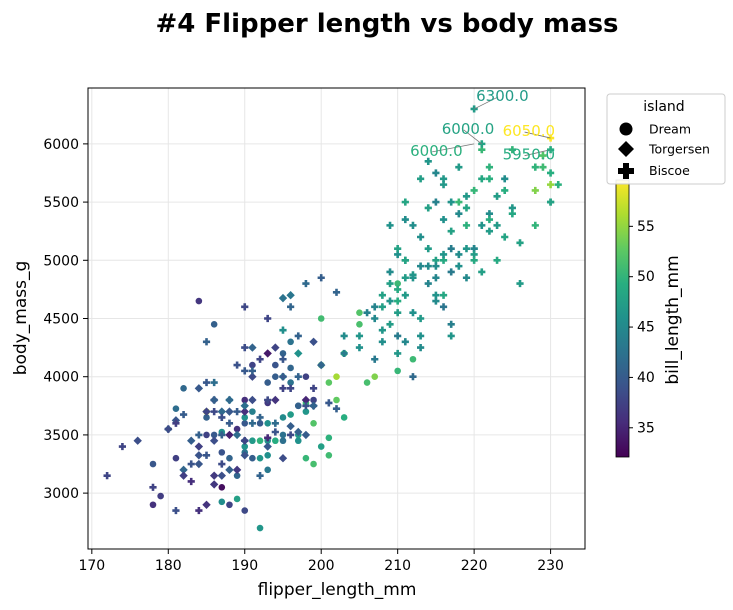  Describe the element at coordinates (666, 139) in the screenshot. I see `legend: island Dream Torgersen Biscoe` at that location.